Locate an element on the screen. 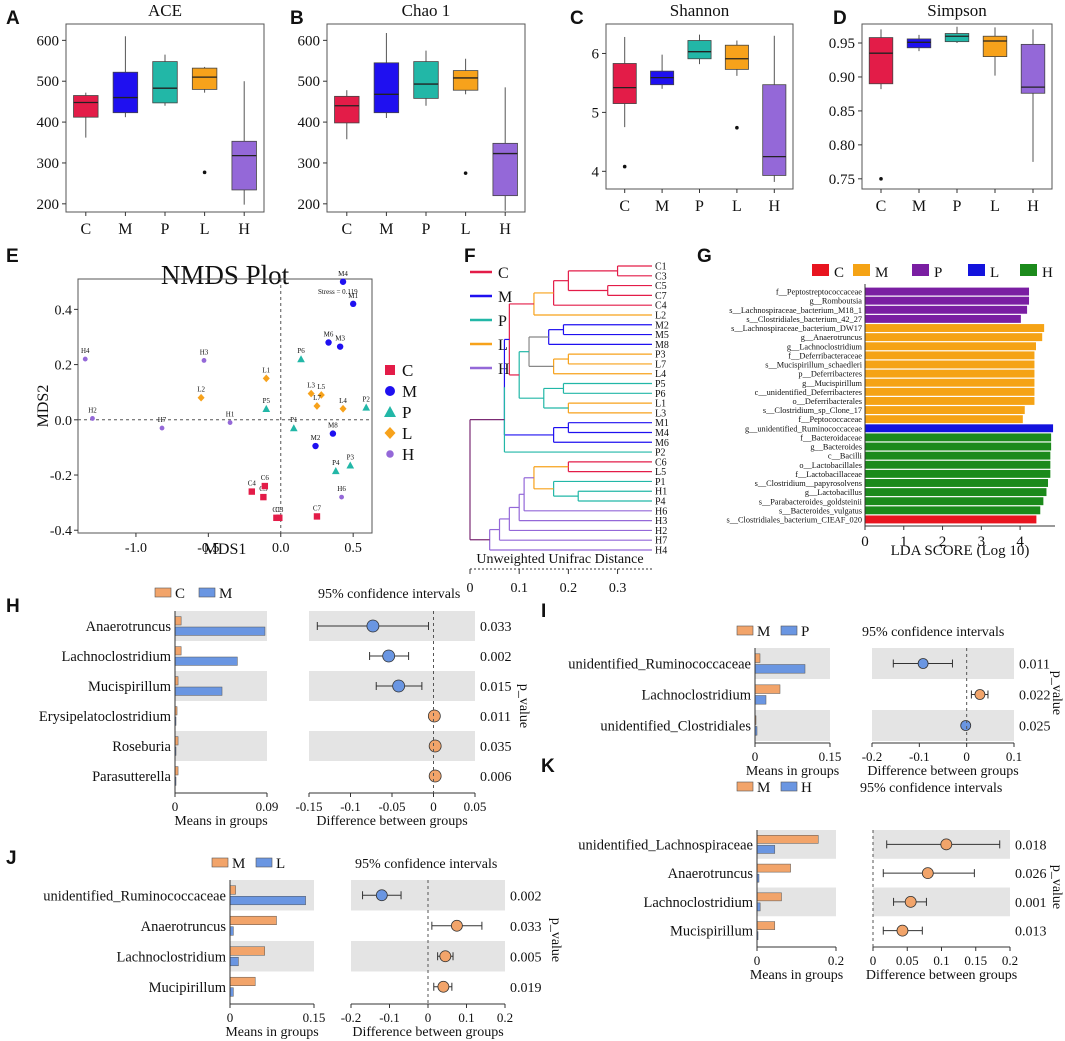 The height and width of the screenshot is (1041, 1065). y-tick-label: 400 is located at coordinates (48, 123).